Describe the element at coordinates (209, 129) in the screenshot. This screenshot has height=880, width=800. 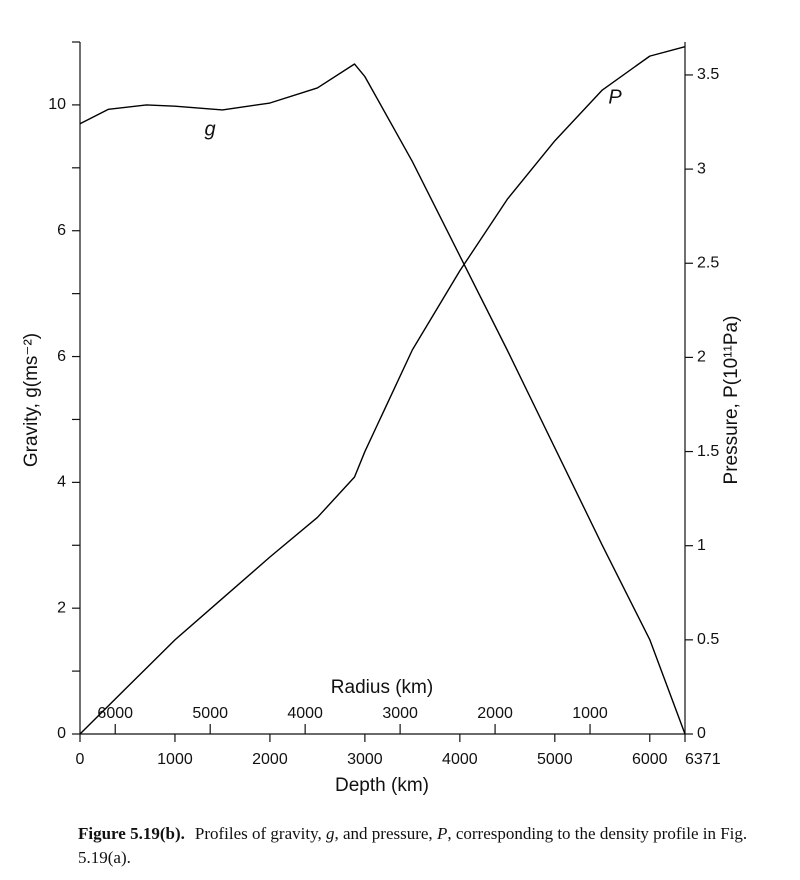
I see `series-label: g` at that location.